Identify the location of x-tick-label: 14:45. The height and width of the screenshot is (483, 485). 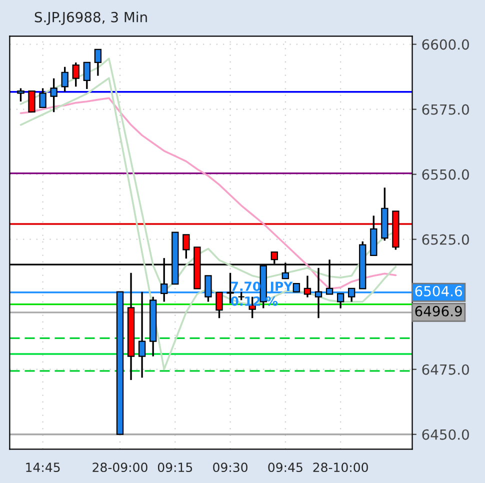
(43, 467).